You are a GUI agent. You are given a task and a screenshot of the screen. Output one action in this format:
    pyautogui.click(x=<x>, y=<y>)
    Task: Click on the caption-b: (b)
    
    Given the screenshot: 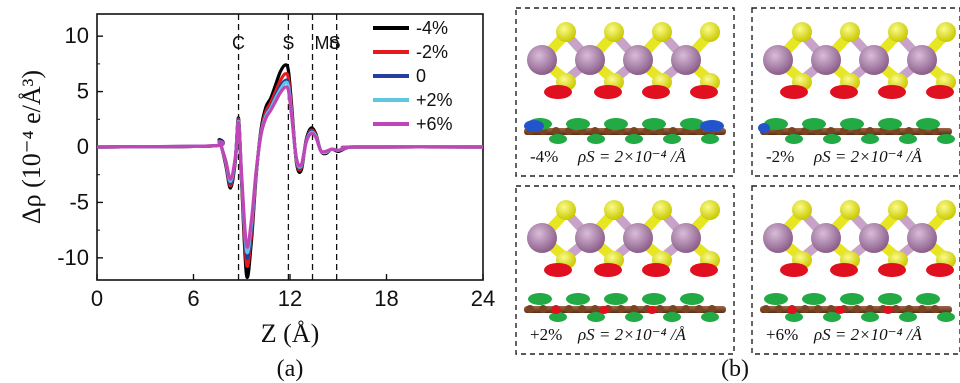 What is the action you would take?
    pyautogui.click(x=735, y=369)
    